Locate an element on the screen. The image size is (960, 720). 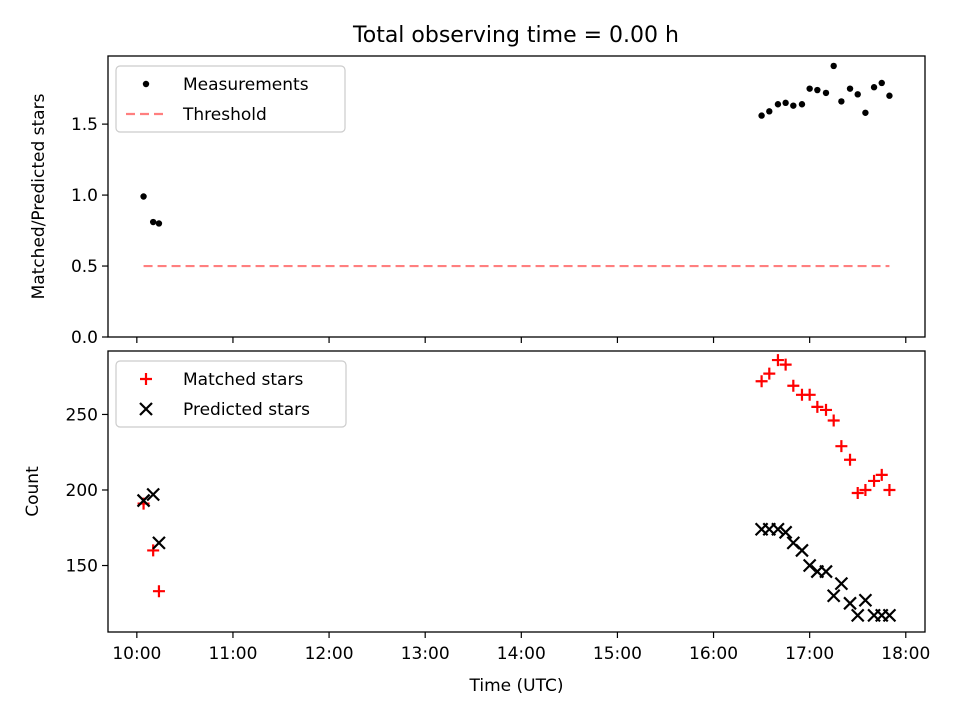
legend: Matched stars Predicted stars is located at coordinates (231, 394).